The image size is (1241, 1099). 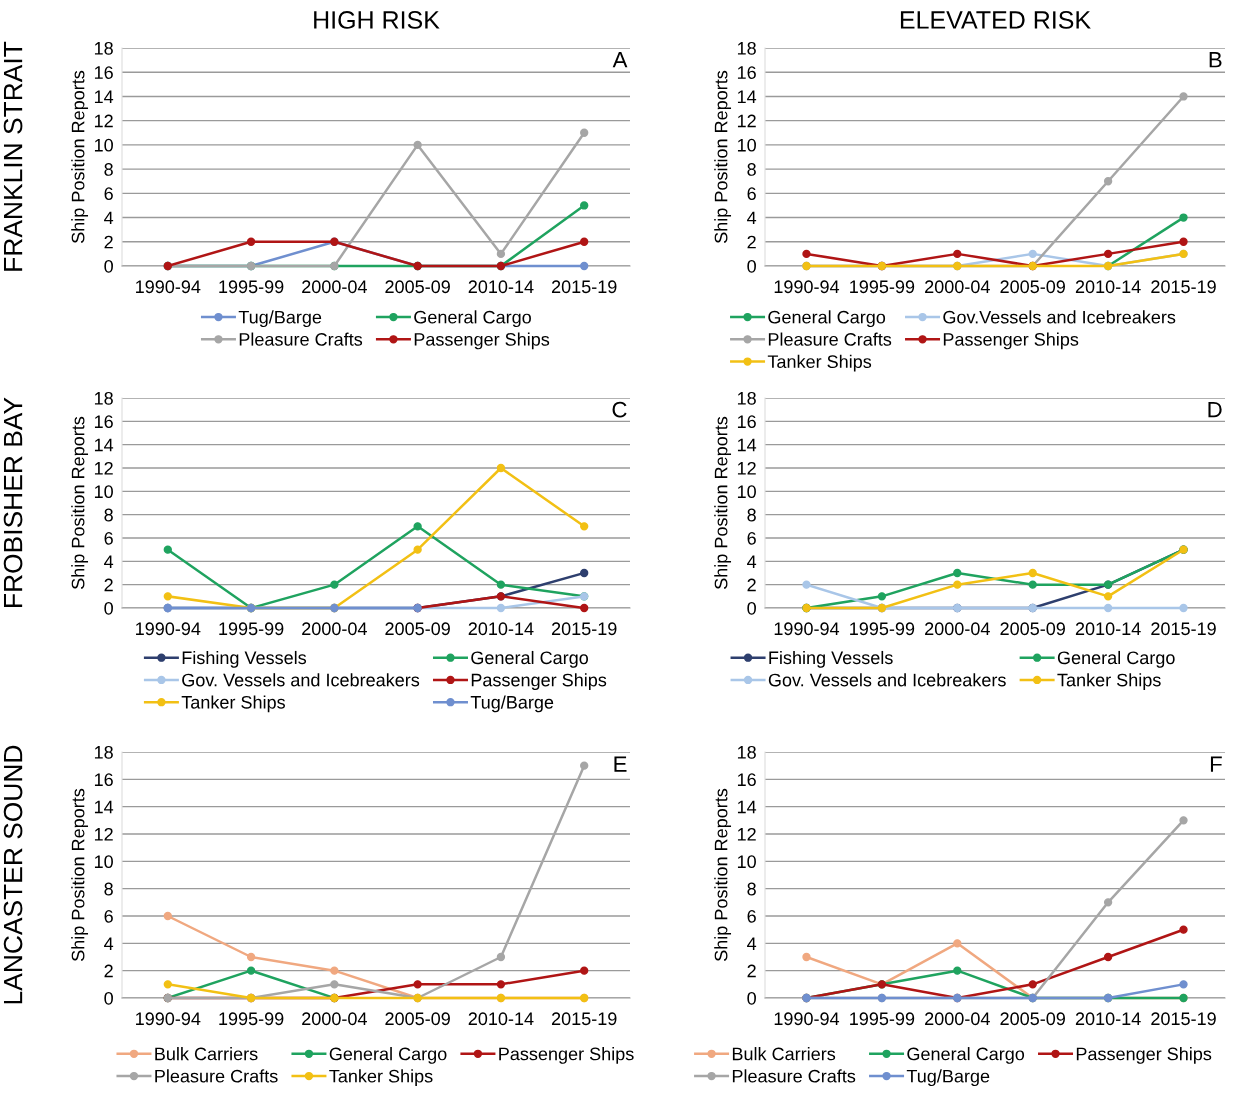 I want to click on chart-title: HIGH RISK, so click(x=377, y=20).